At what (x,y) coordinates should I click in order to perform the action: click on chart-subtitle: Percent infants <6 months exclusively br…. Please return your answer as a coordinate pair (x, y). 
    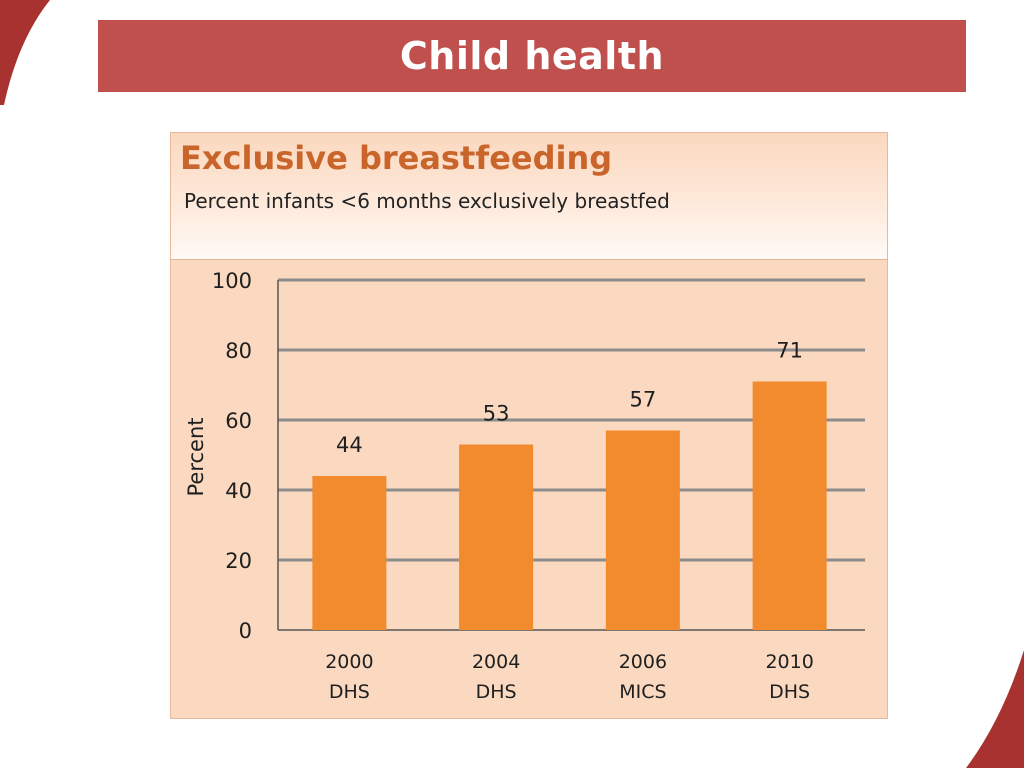
    Looking at the image, I should click on (427, 201).